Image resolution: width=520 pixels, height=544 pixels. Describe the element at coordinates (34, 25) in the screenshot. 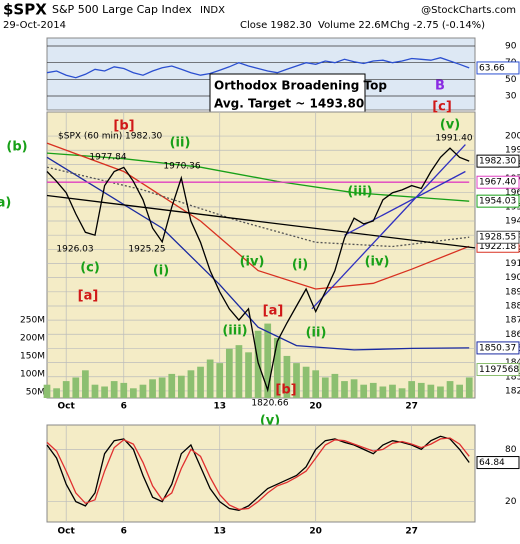

I see `date: 29-Oct-2014` at that location.